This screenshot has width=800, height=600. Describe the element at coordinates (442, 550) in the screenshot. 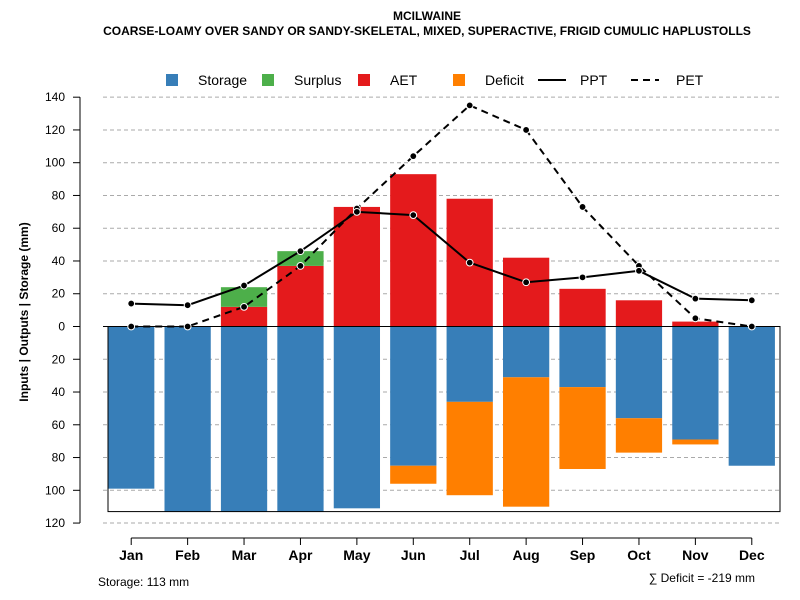

I see `x-axis: Jan Feb Mar Apr May Jun Jul Aug Sep Oct Nov Dec` at that location.